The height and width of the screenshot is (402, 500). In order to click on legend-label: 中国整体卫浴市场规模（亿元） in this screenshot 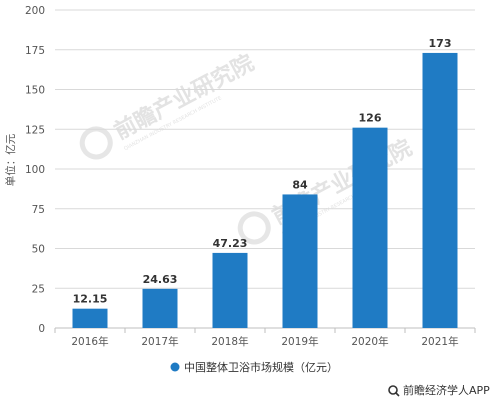, I will do `click(261, 367)`.